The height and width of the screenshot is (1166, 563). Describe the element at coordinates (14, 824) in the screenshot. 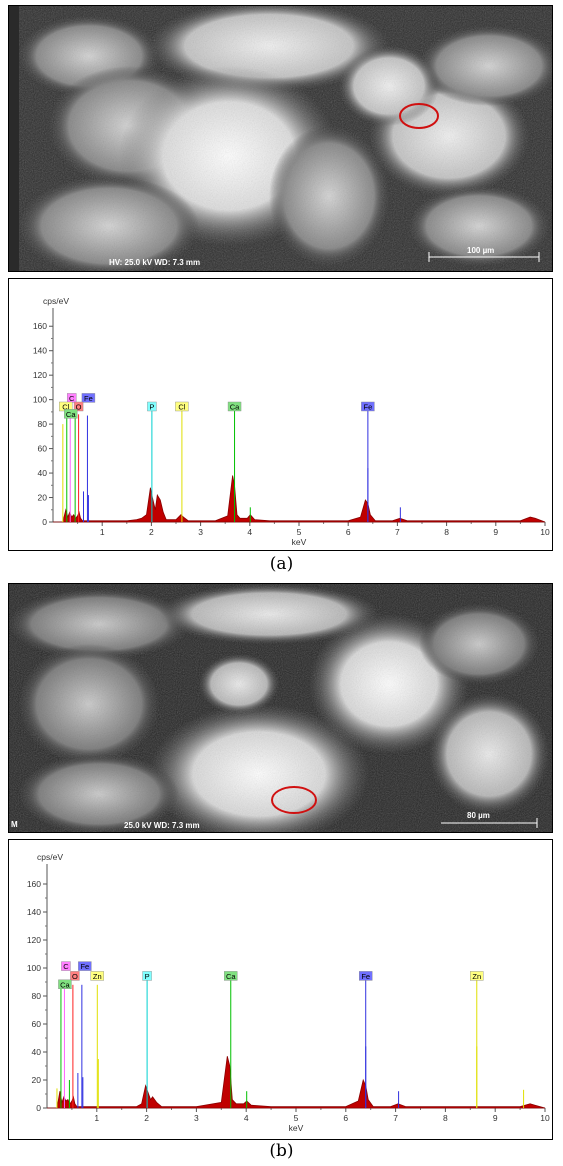

I see `sem-info-left-b: M` at that location.